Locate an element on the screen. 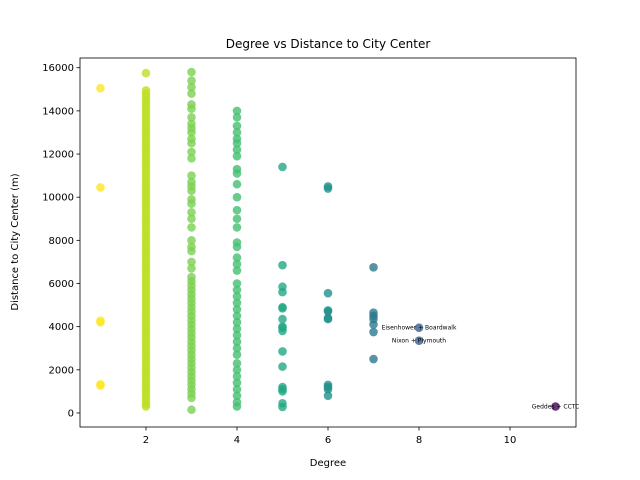  y-tick-label: 8000 is located at coordinates (61, 241).